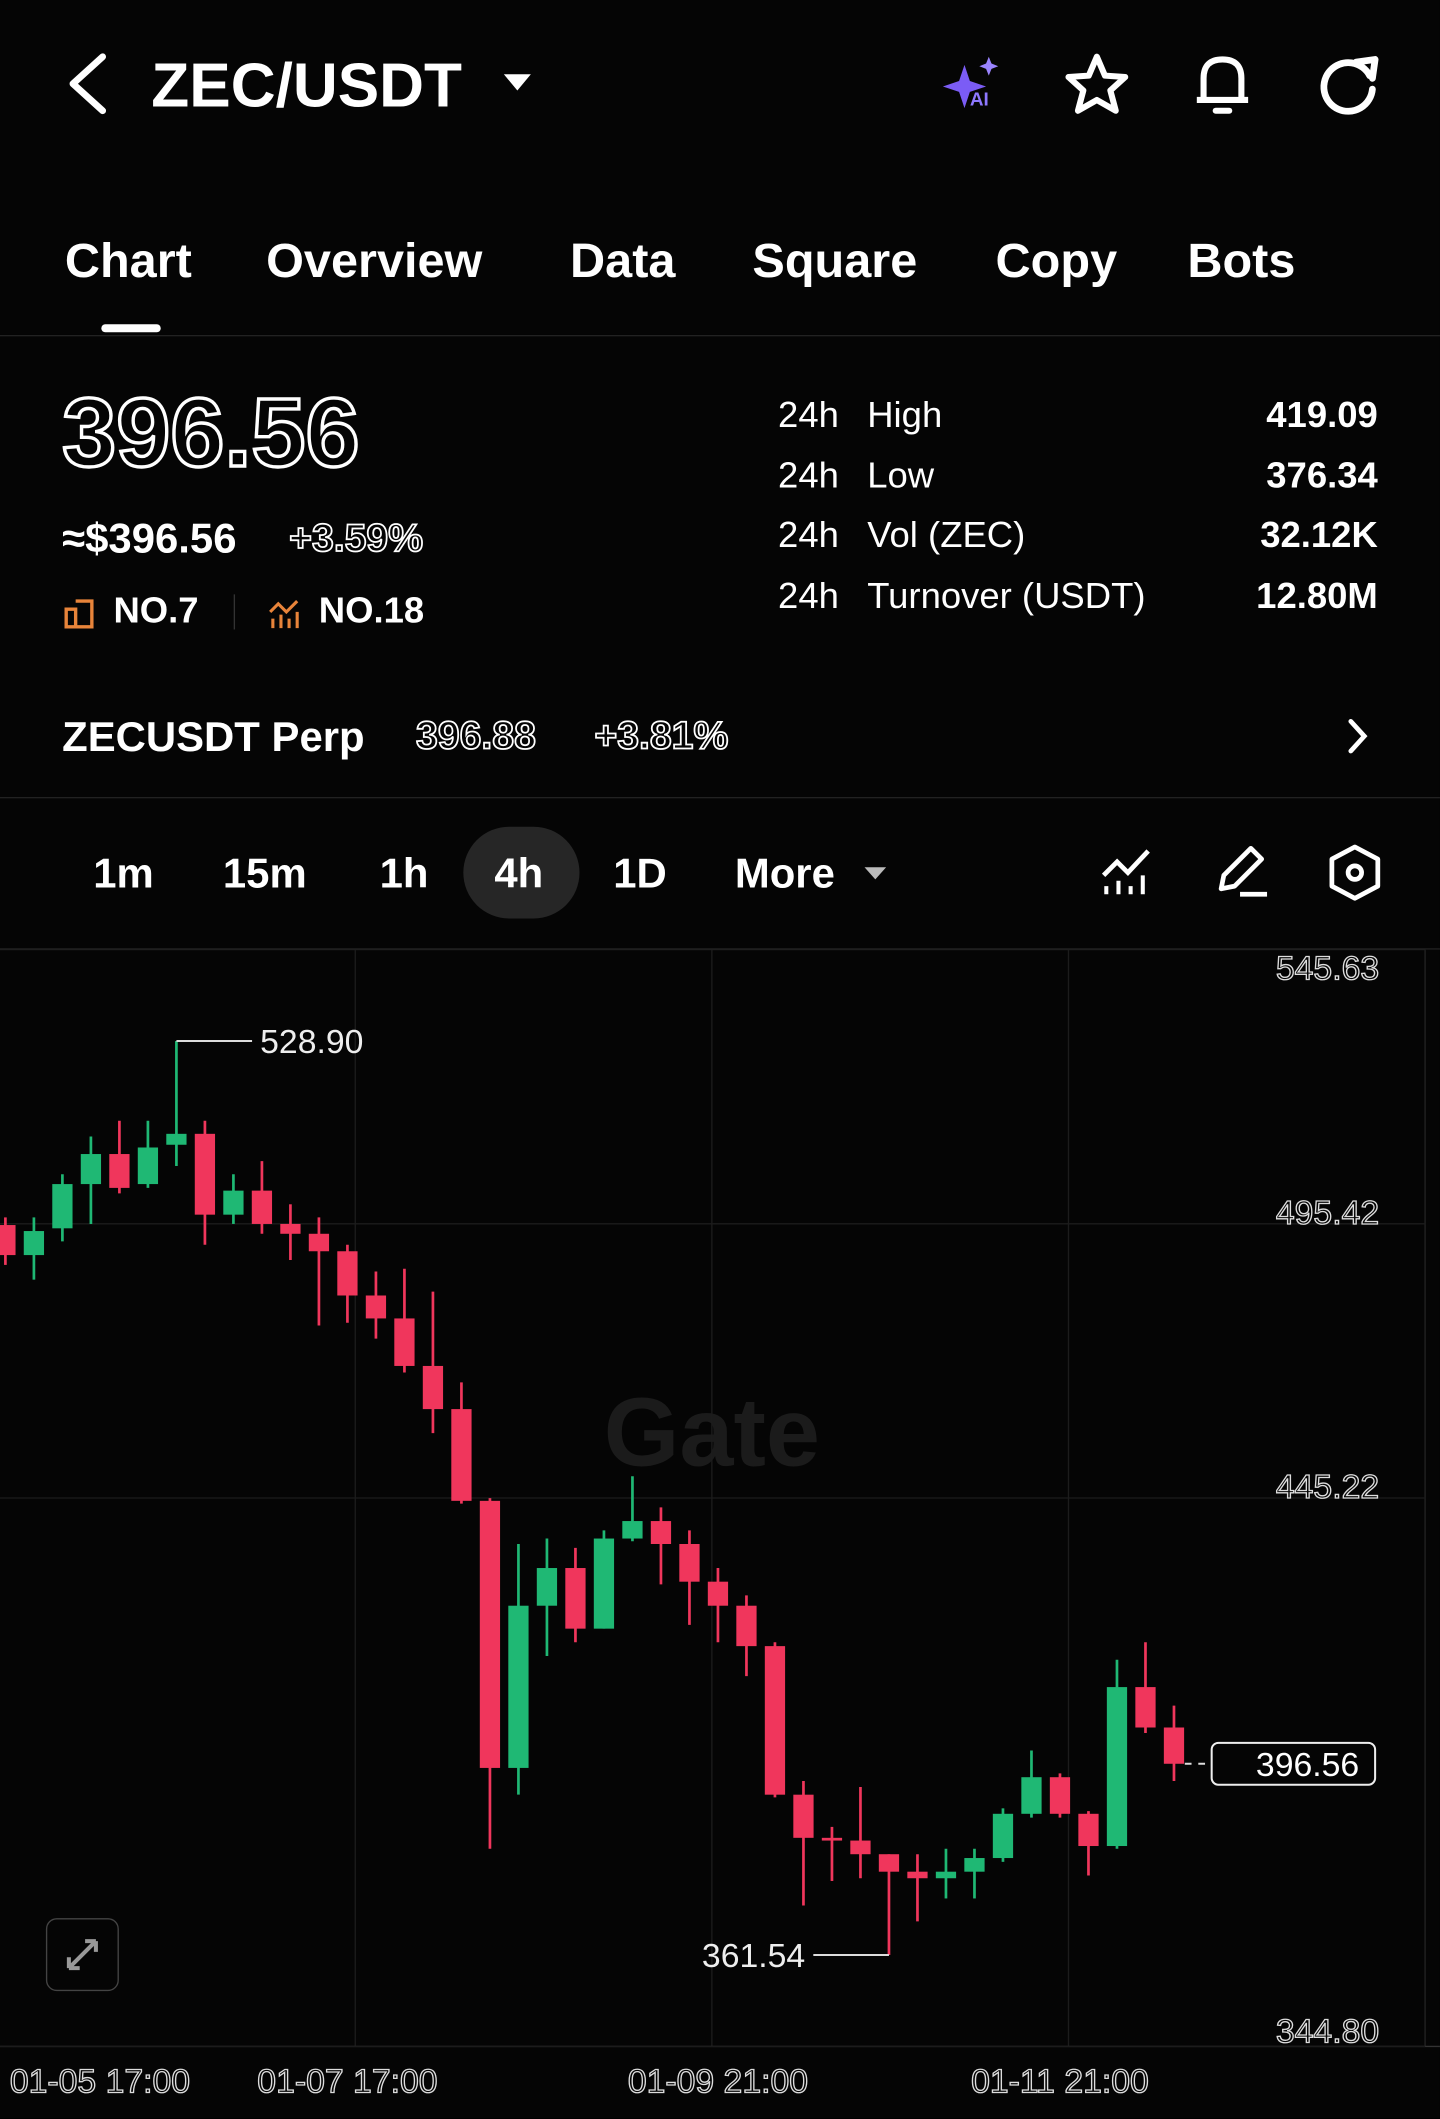  Describe the element at coordinates (1319, 535) in the screenshot. I see `stat-value: 32.12K` at that location.